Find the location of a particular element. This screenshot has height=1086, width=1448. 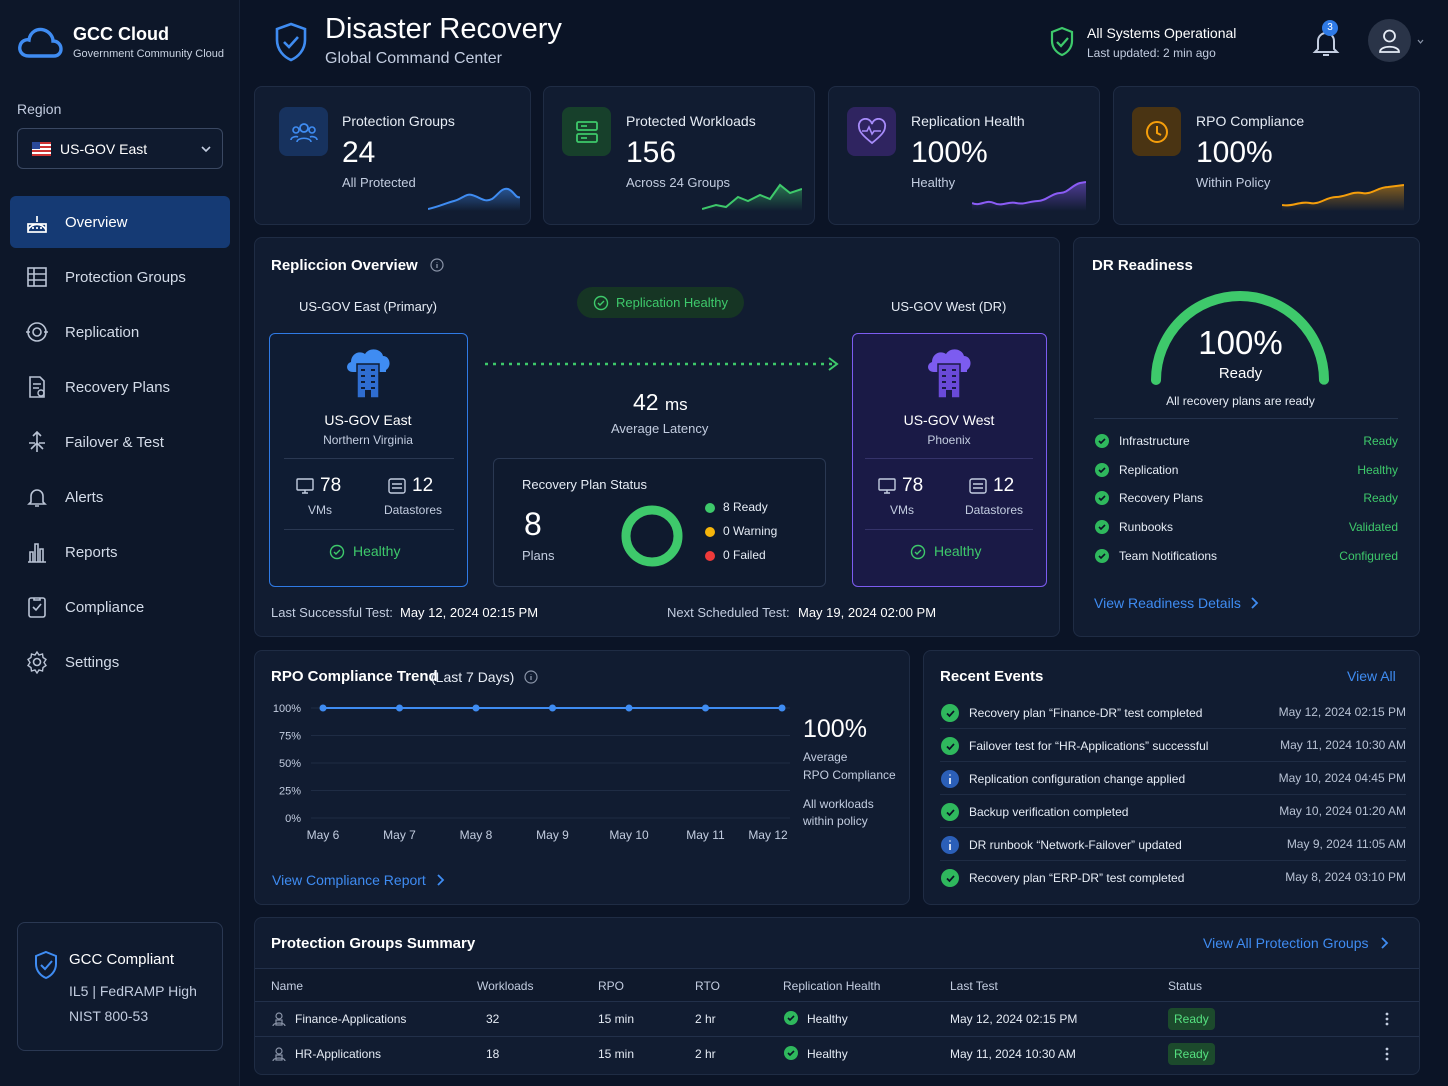

chevron-down-icon is located at coordinates (1420, 42).